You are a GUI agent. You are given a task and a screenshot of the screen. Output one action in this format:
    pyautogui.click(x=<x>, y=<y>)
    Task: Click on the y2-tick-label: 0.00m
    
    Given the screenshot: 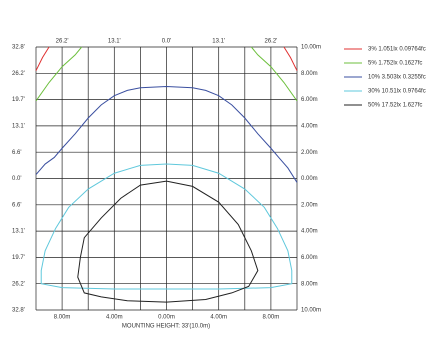 What is the action you would take?
    pyautogui.click(x=309, y=179)
    